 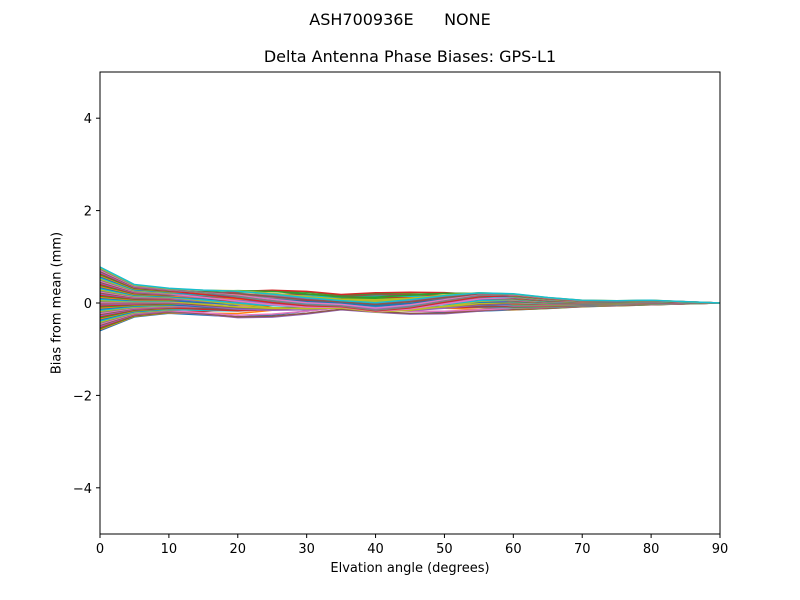 What do you see at coordinates (412, 545) in the screenshot?
I see `x-axis-ticks: 0 10 20 30 40 50 60 70 80 90` at bounding box center [412, 545].